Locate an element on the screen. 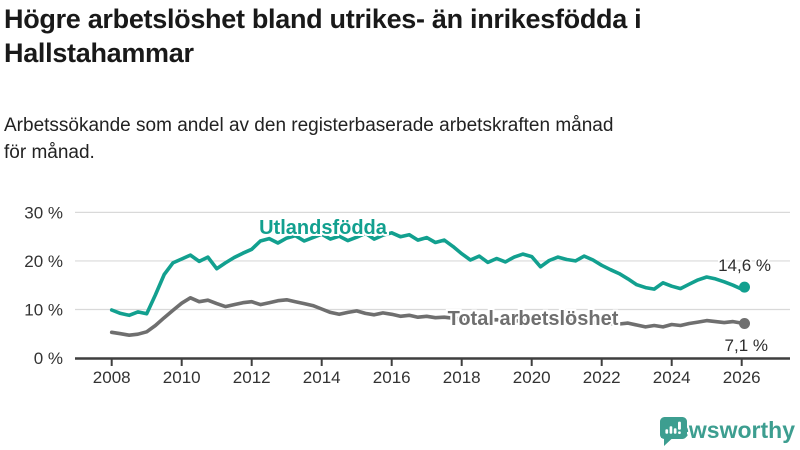 This screenshot has height=450, width=800. x-tick-label: 2008 is located at coordinates (112, 377).